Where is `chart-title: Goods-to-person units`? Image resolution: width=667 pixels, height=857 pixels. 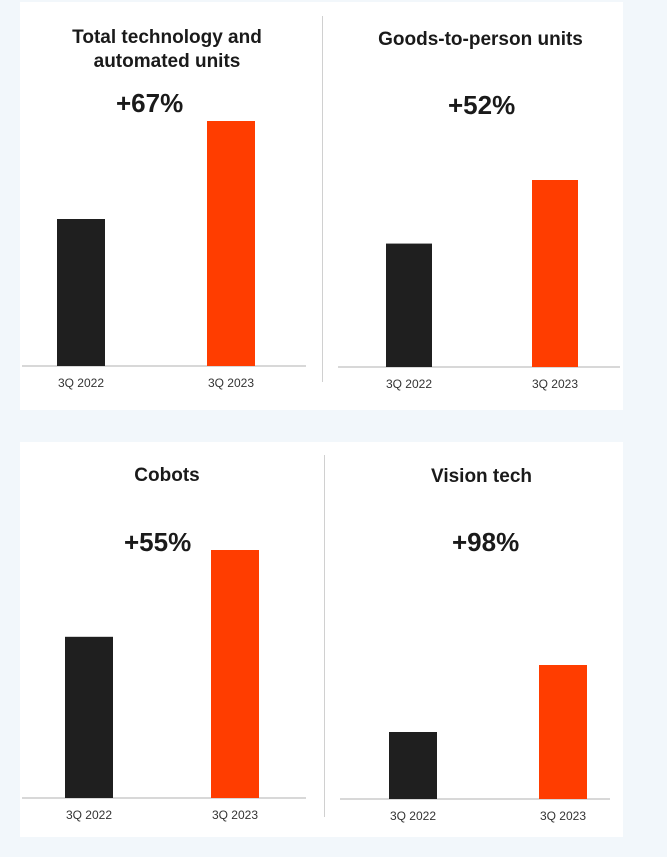
chart-title: Goods-to-person units is located at coordinates (480, 39).